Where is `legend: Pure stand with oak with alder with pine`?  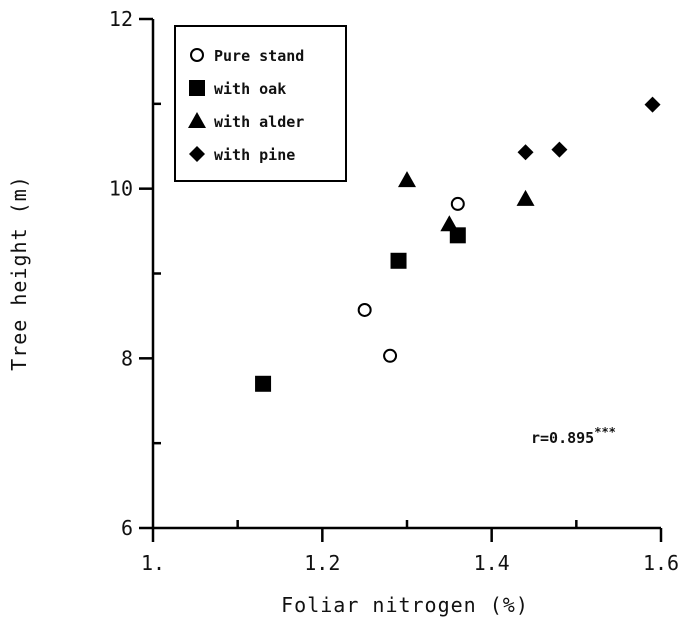
legend: Pure stand with oak with alder with pine is located at coordinates (260, 103).